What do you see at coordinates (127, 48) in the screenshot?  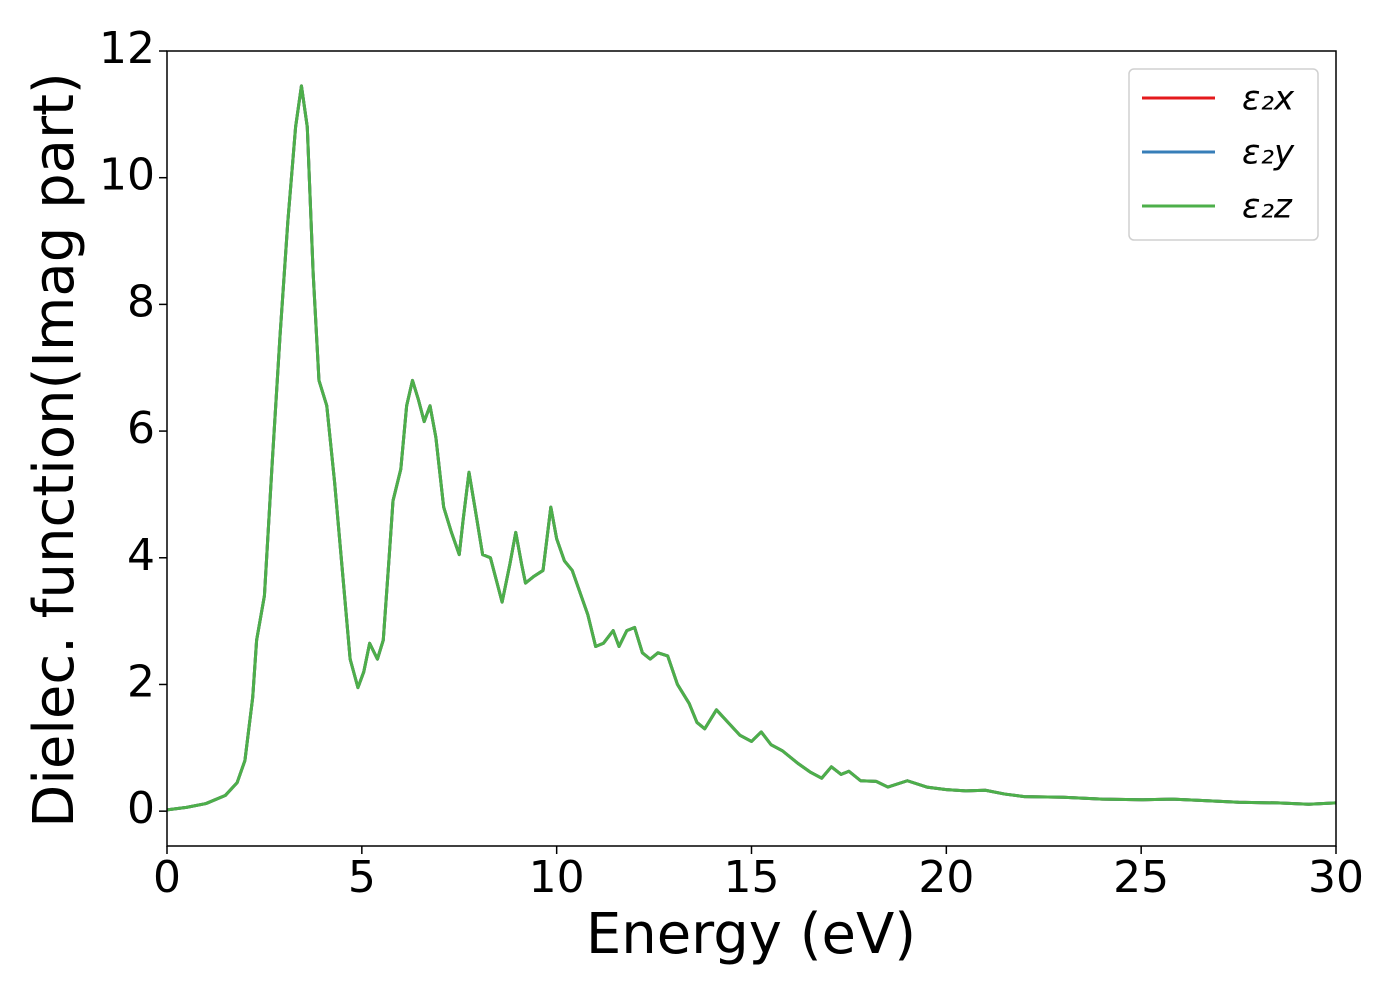 I see `y-tick-label: 12` at bounding box center [127, 48].